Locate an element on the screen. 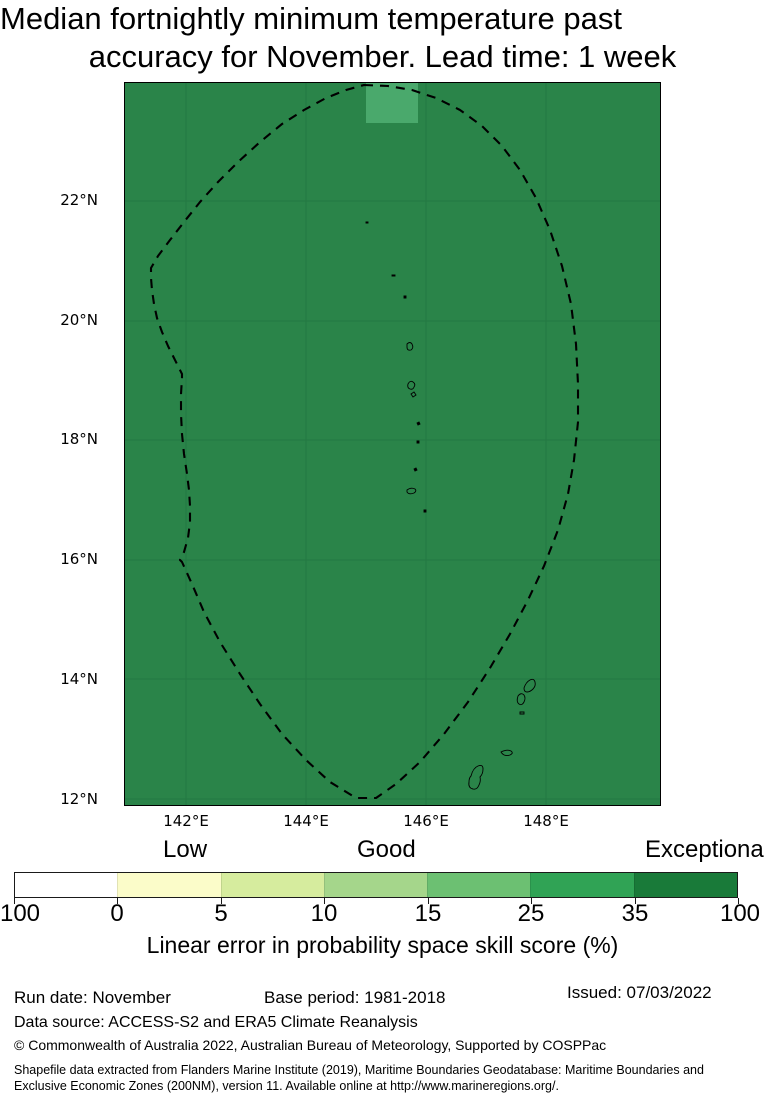 This screenshot has width=765, height=1095. map-ytick-14N: 14°N is located at coordinates (79, 679).